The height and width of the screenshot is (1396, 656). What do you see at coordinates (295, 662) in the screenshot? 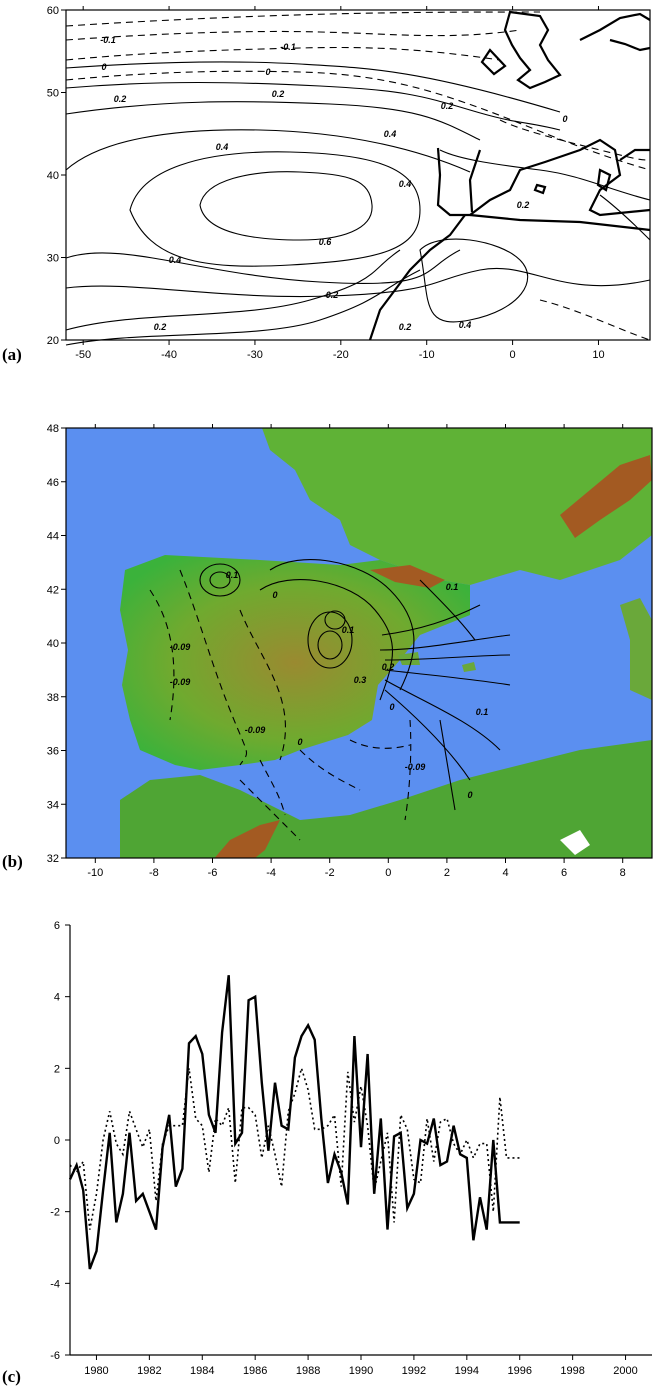
I see `land-iberia` at bounding box center [295, 662].